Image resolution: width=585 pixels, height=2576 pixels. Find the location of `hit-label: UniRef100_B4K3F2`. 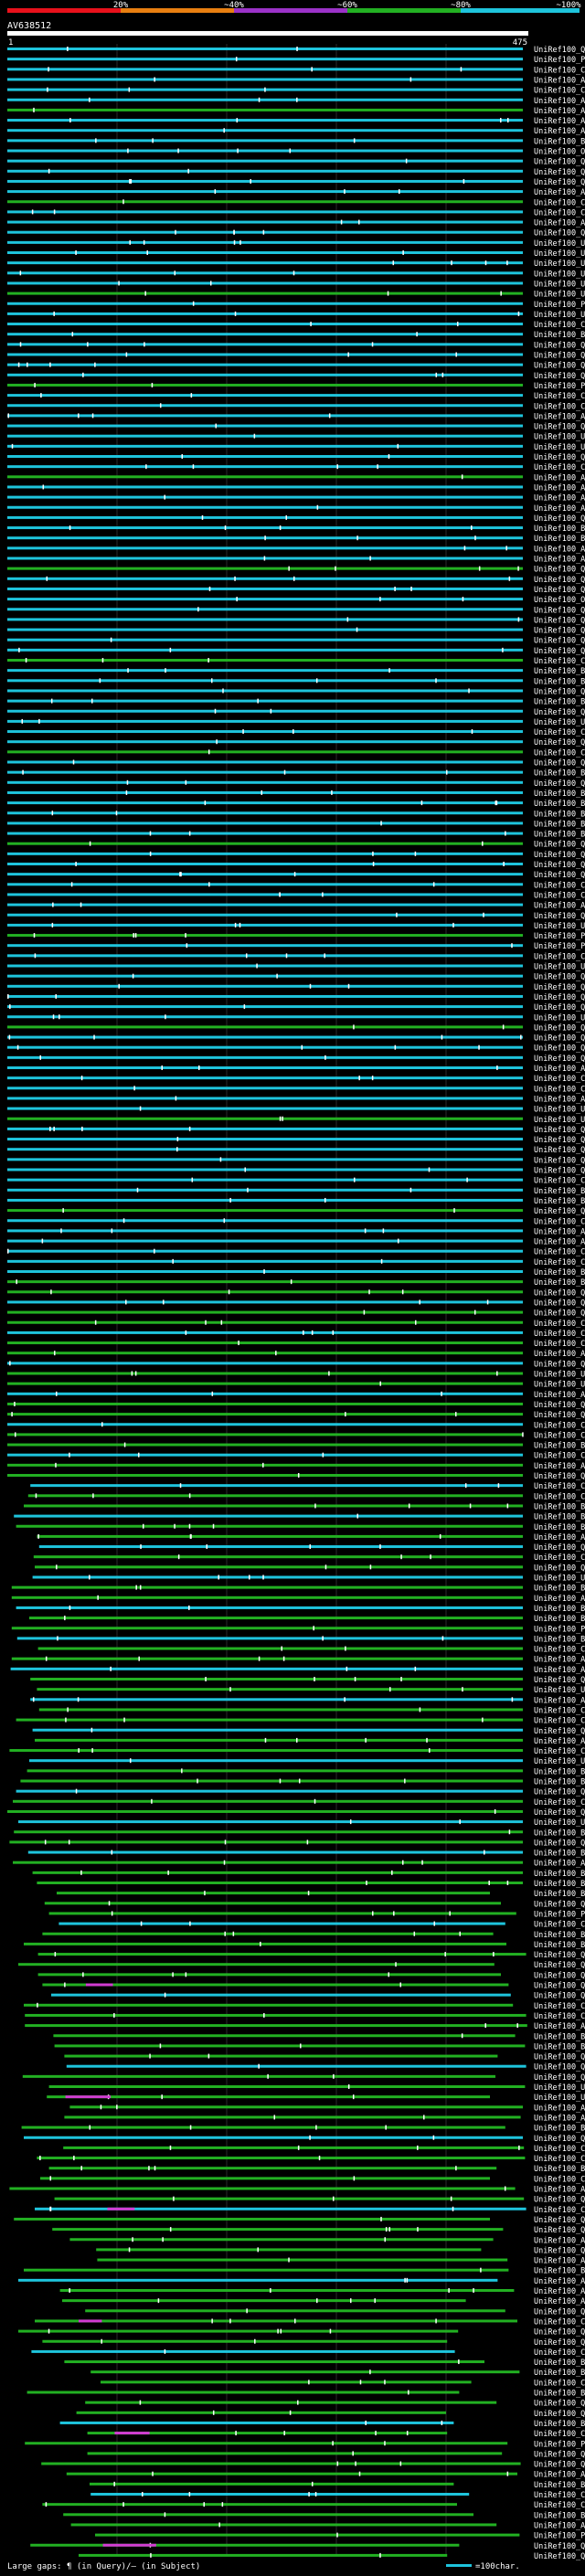

hit-label: UniRef100_B4K3F2 is located at coordinates (560, 1935).